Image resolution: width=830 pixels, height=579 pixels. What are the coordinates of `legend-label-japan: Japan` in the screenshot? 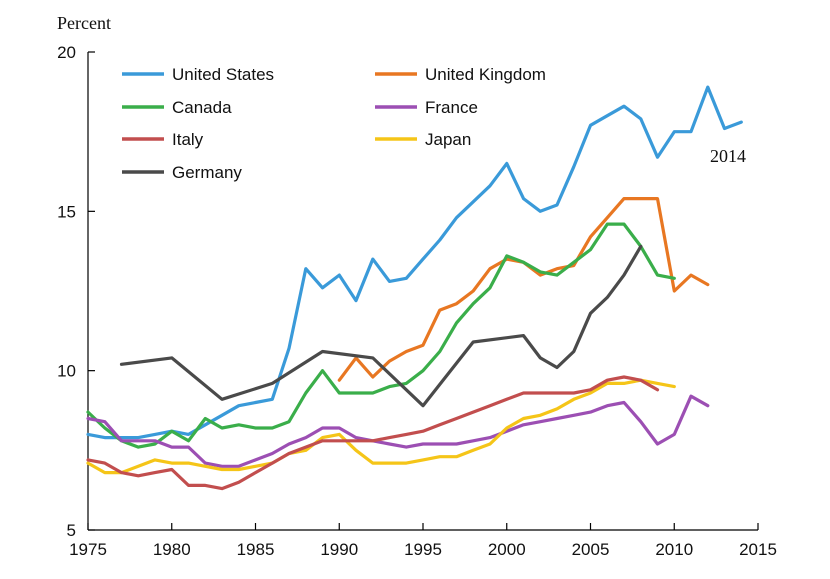 It's located at (448, 139).